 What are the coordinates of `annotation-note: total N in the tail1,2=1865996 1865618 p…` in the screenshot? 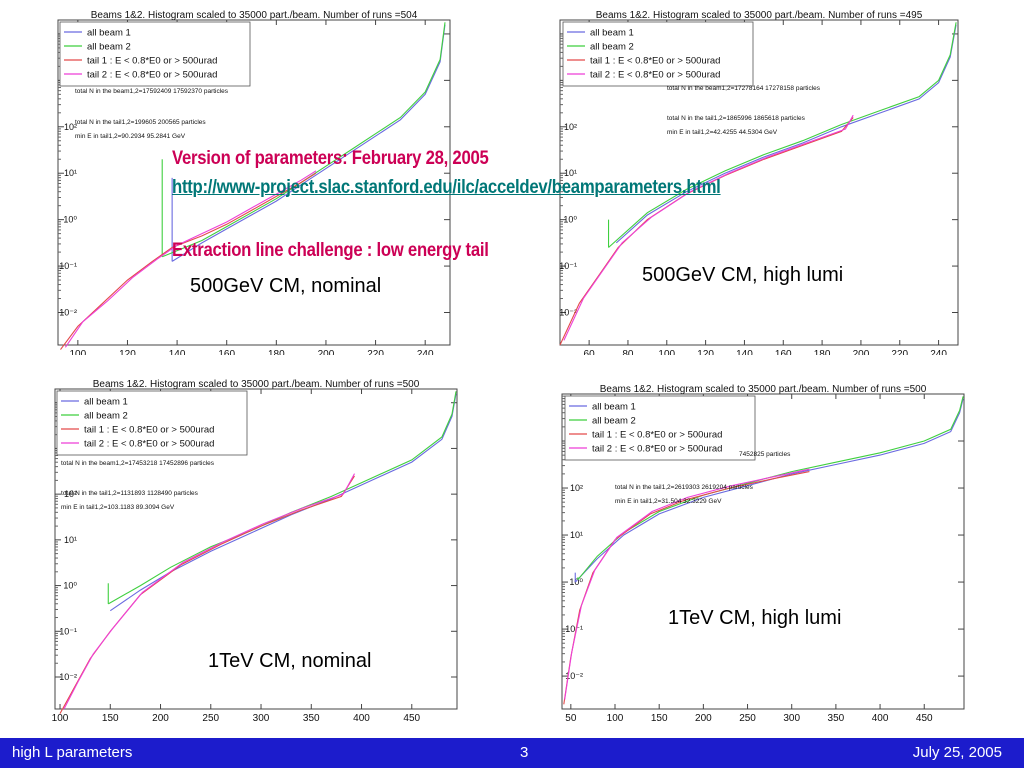 It's located at (736, 118).